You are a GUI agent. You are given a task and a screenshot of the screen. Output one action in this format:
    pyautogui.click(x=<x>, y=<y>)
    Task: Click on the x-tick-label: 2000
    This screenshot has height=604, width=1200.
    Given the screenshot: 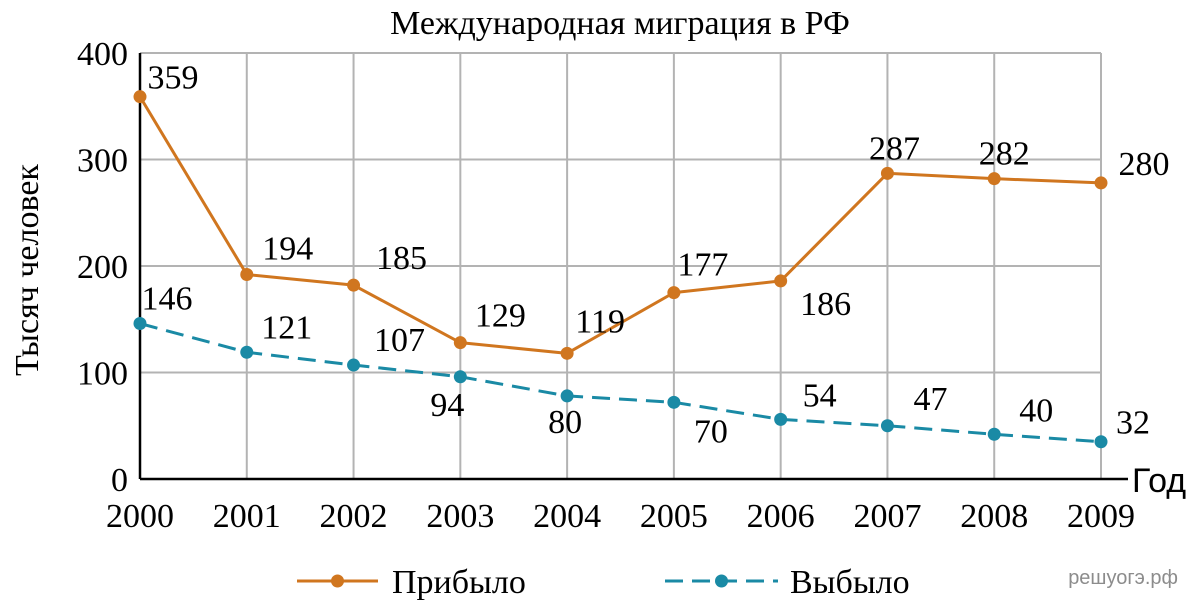 What is the action you would take?
    pyautogui.click(x=140, y=516)
    